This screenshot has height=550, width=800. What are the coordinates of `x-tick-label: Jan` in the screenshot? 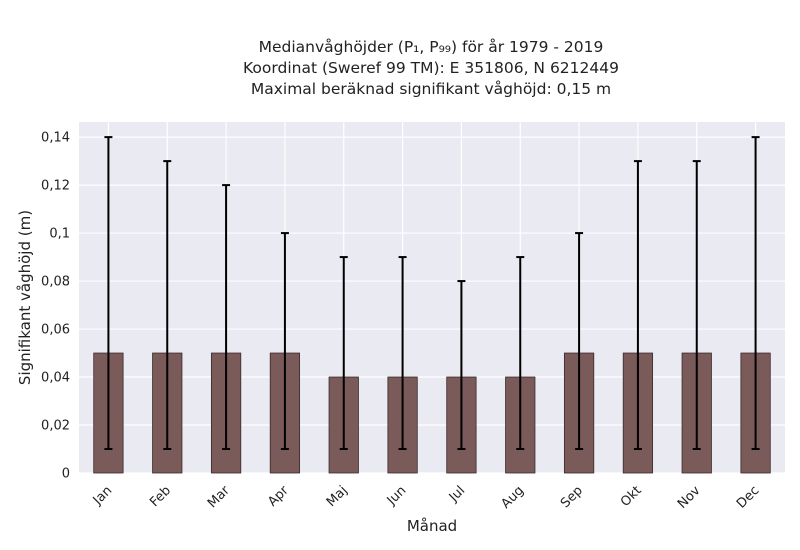 It's located at (102, 495).